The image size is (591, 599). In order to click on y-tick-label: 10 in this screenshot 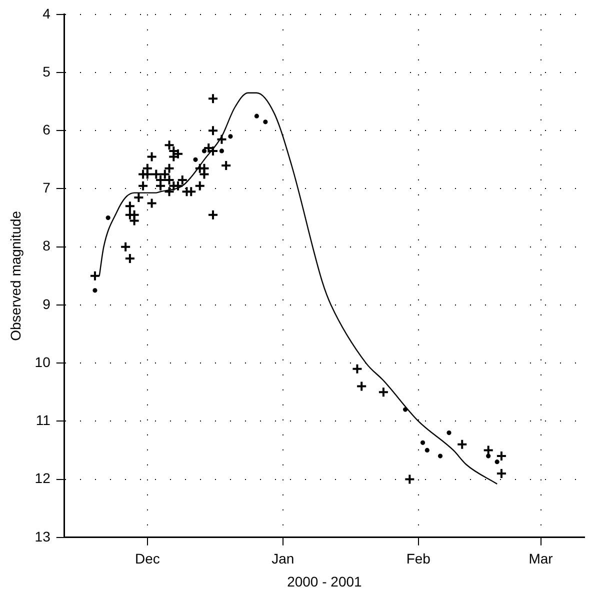, I will do `click(42, 362)`.